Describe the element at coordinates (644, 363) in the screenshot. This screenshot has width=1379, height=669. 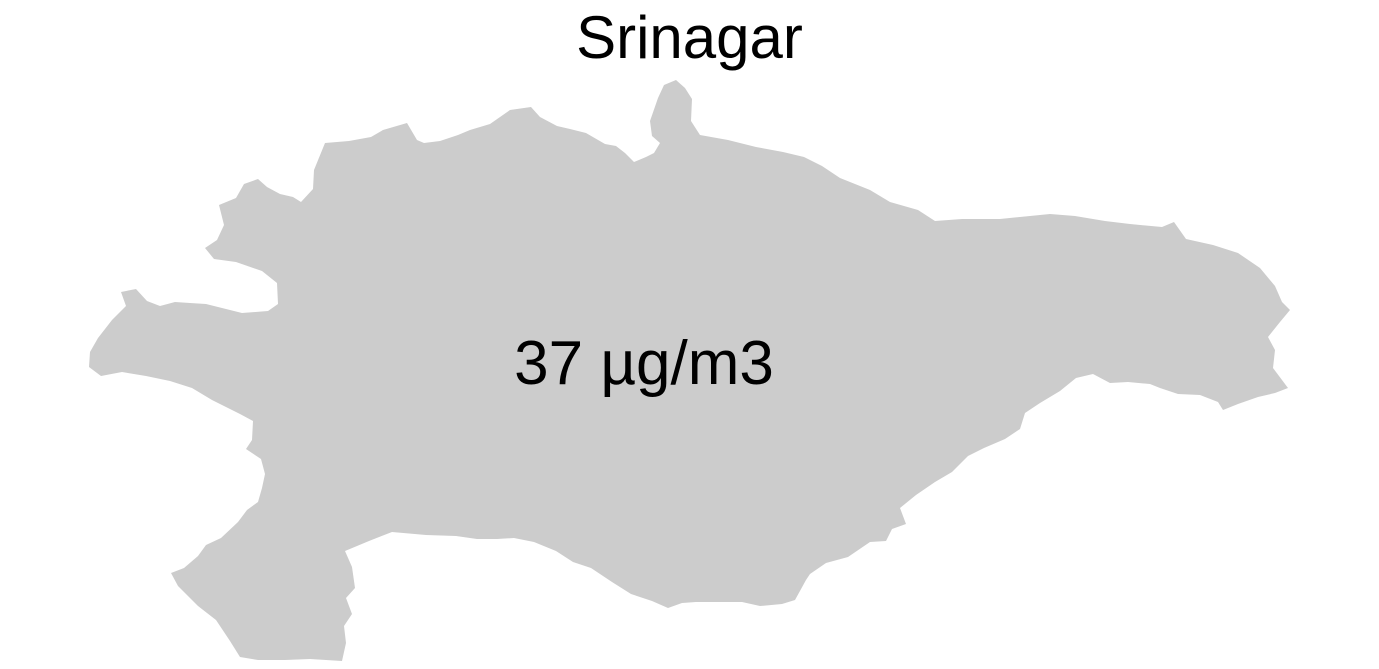
I see `region-value-label: 37 µg/m3` at that location.